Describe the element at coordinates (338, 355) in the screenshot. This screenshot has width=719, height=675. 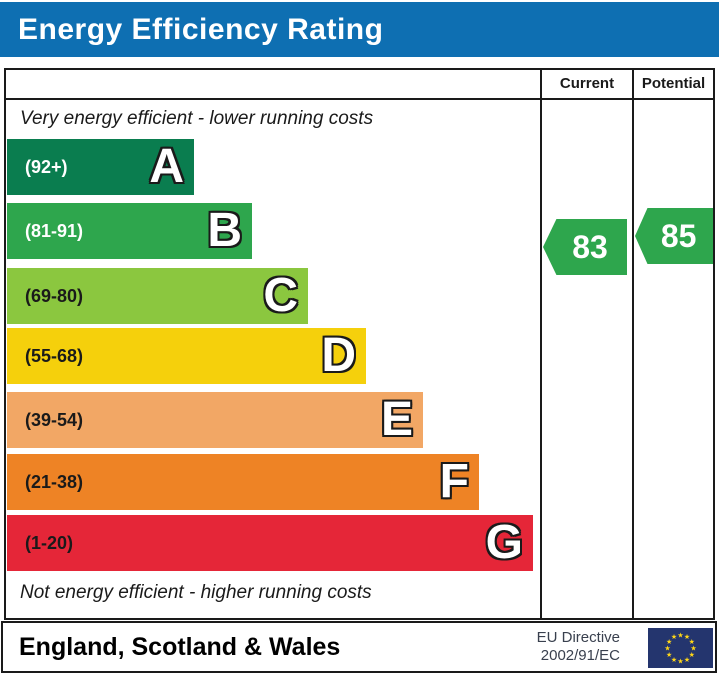
I see `band-d-letter: D` at that location.